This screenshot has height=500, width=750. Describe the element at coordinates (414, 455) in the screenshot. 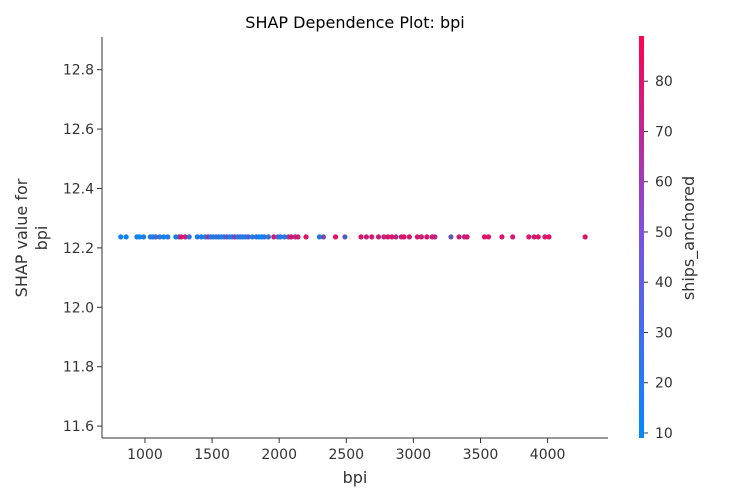

I see `x-tick-label: 3000` at that location.